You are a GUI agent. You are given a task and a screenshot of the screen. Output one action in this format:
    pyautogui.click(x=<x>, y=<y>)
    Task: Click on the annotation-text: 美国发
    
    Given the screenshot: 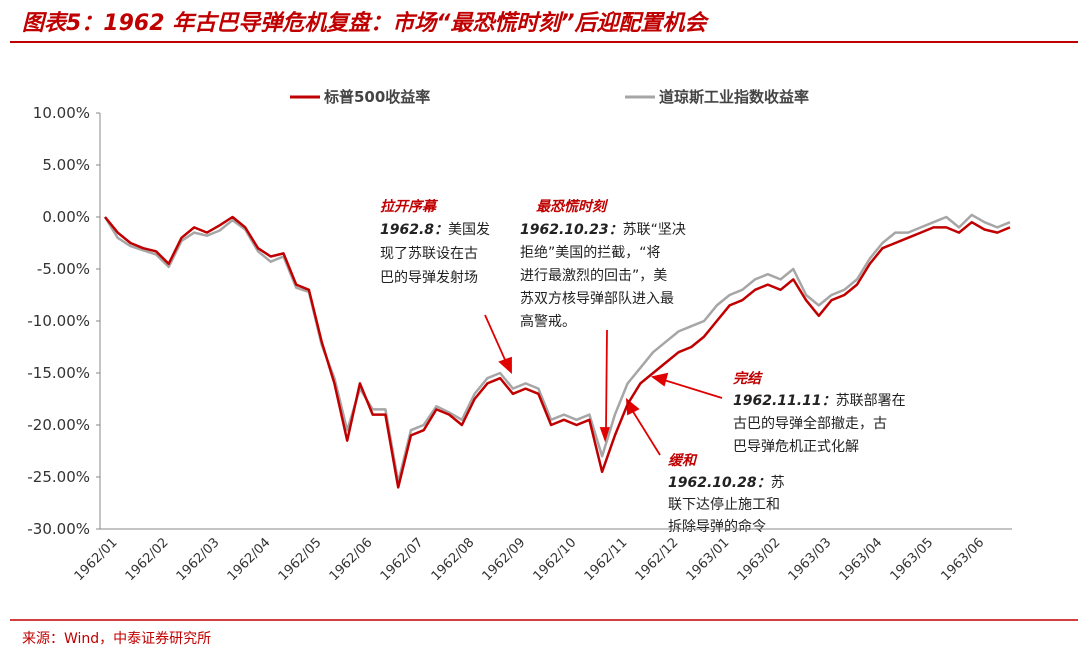 What is the action you would take?
    pyautogui.click(x=469, y=230)
    